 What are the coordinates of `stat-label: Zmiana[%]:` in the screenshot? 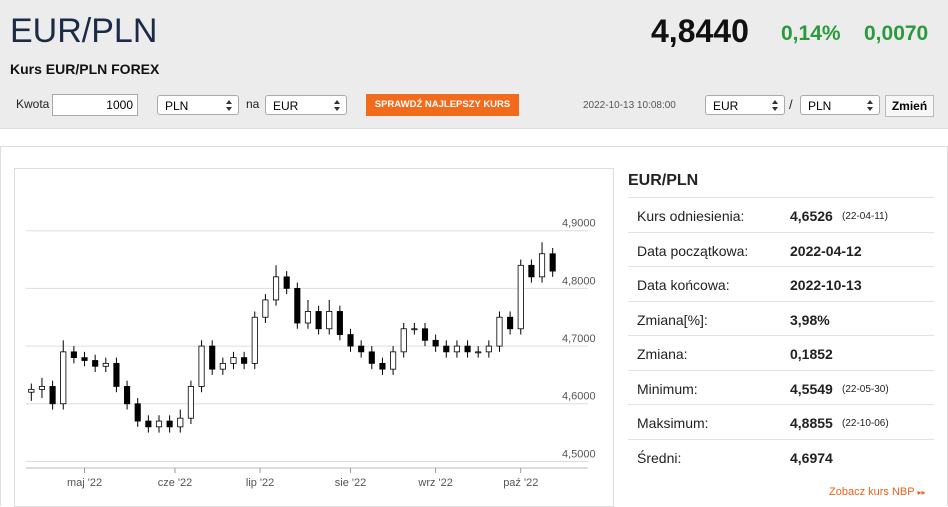 It's located at (672, 319).